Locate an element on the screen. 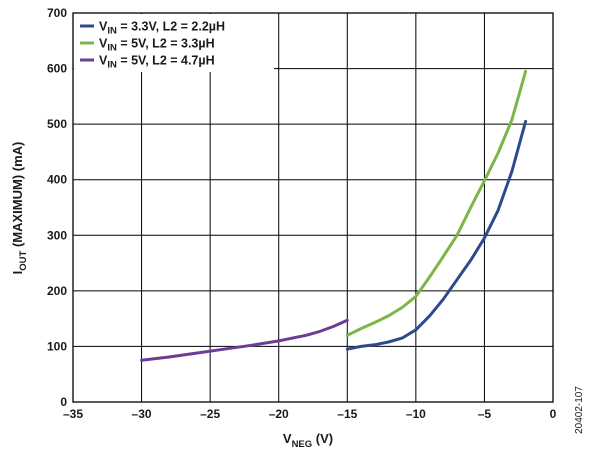  y-axis-label-main: I is located at coordinates (17, 273).